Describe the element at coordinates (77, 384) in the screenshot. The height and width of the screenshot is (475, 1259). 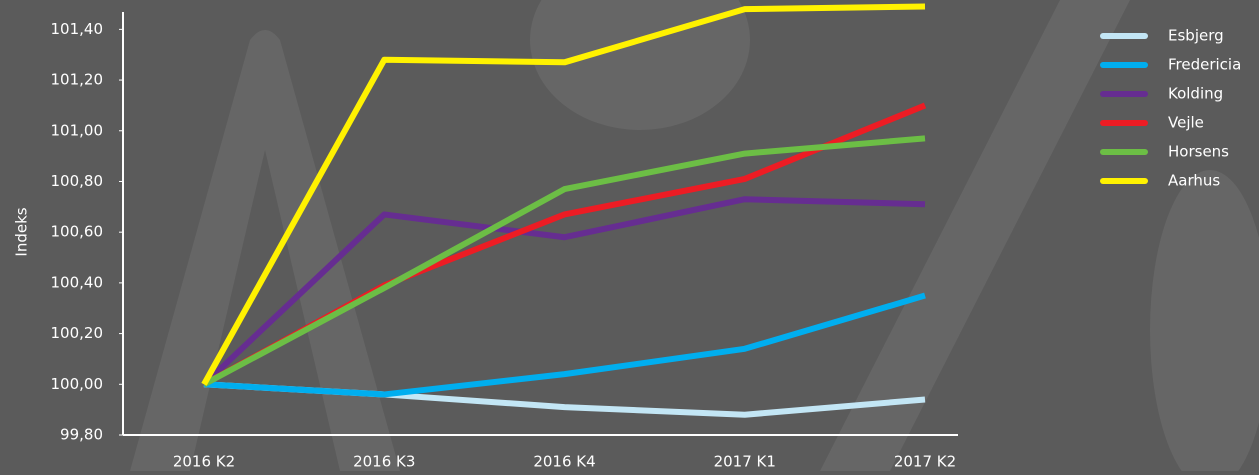
I see `y-tick-label: 100,00` at that location.